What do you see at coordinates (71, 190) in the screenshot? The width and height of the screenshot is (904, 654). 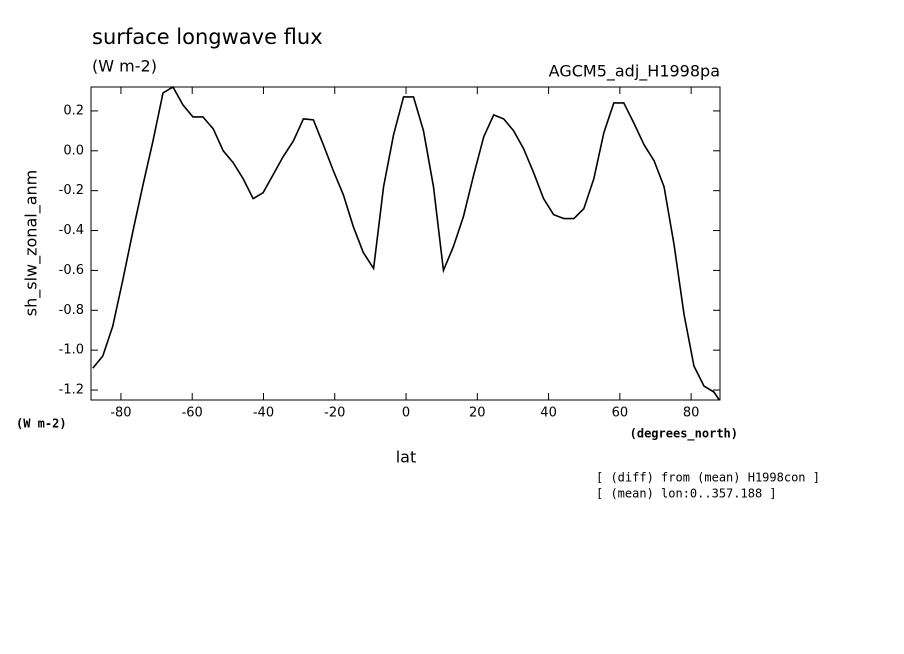 I see `y-tick-label: -0.2` at bounding box center [71, 190].